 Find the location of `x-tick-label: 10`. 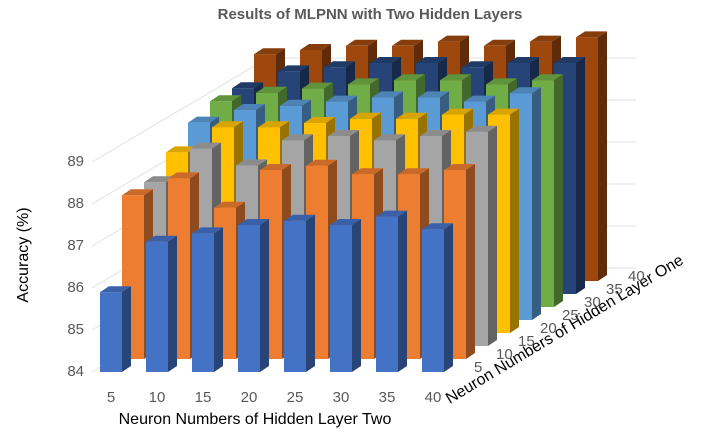

x-tick-label: 10 is located at coordinates (157, 397).